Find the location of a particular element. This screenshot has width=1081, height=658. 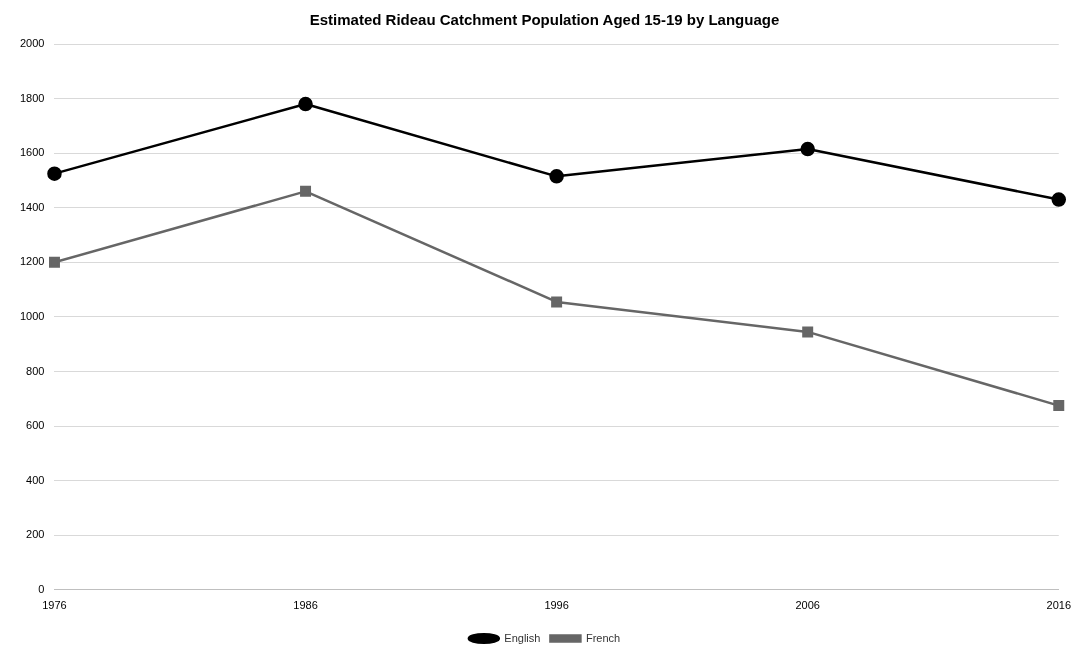

x-tick-label: 1986 is located at coordinates (305, 605).